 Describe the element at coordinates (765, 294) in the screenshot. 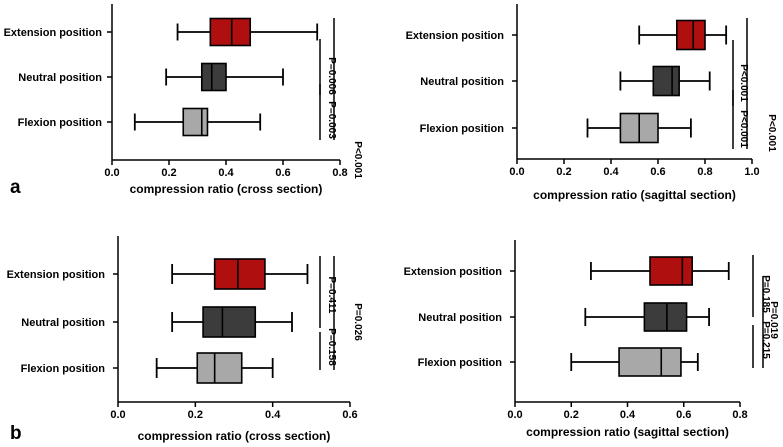

I see `p-value-label: P=0.185` at that location.